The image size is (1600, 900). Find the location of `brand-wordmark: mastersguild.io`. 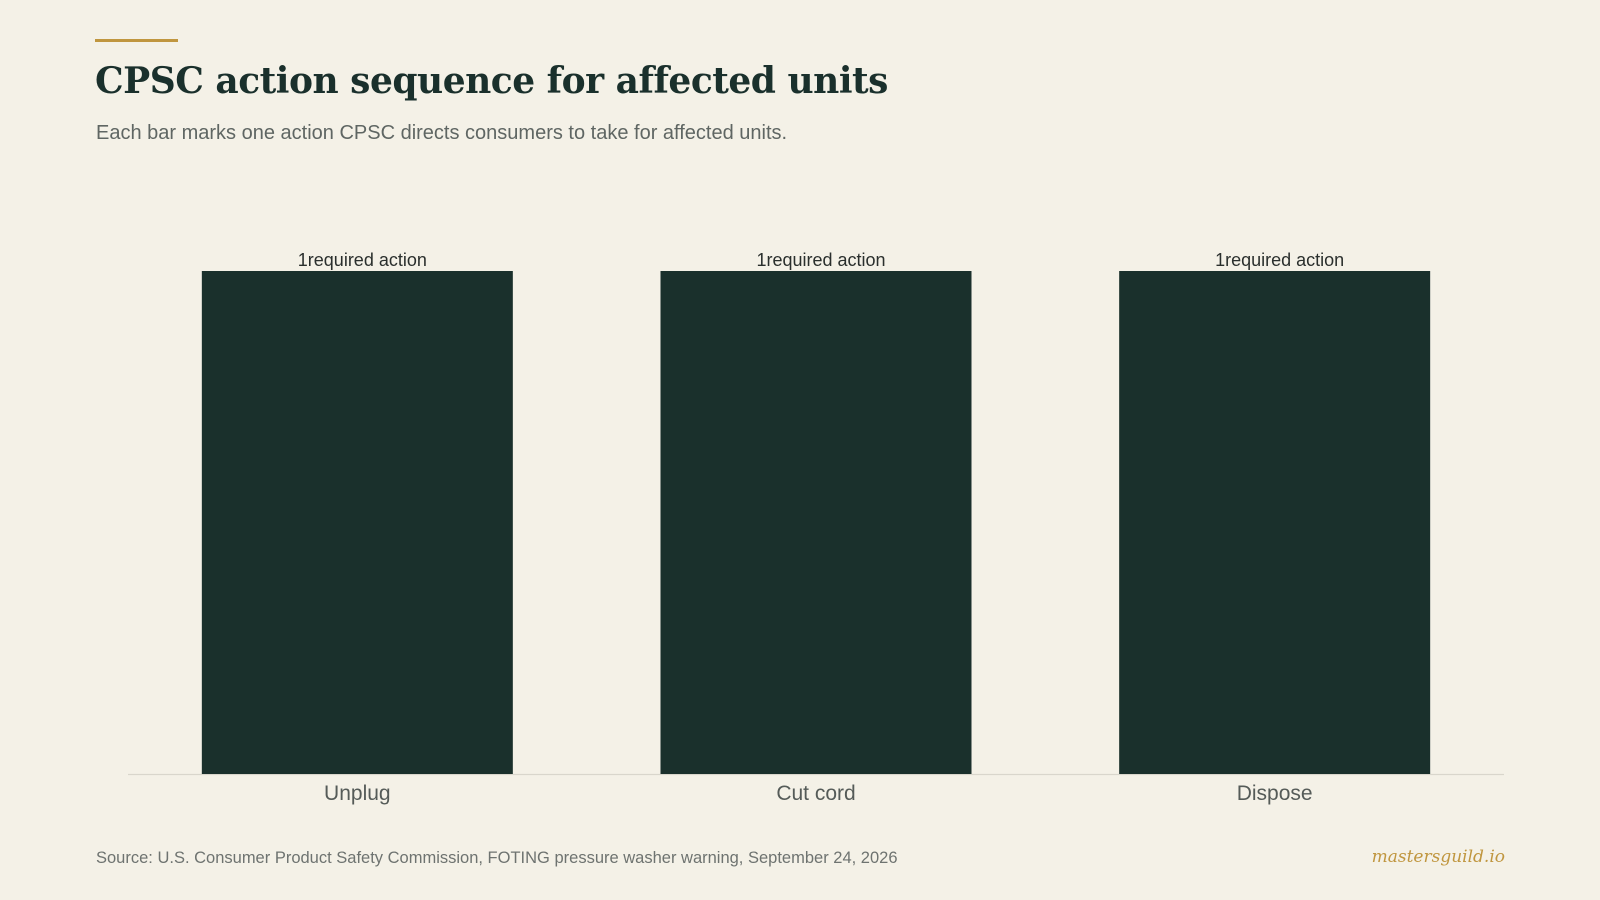

brand-wordmark: mastersguild.io is located at coordinates (1438, 857).